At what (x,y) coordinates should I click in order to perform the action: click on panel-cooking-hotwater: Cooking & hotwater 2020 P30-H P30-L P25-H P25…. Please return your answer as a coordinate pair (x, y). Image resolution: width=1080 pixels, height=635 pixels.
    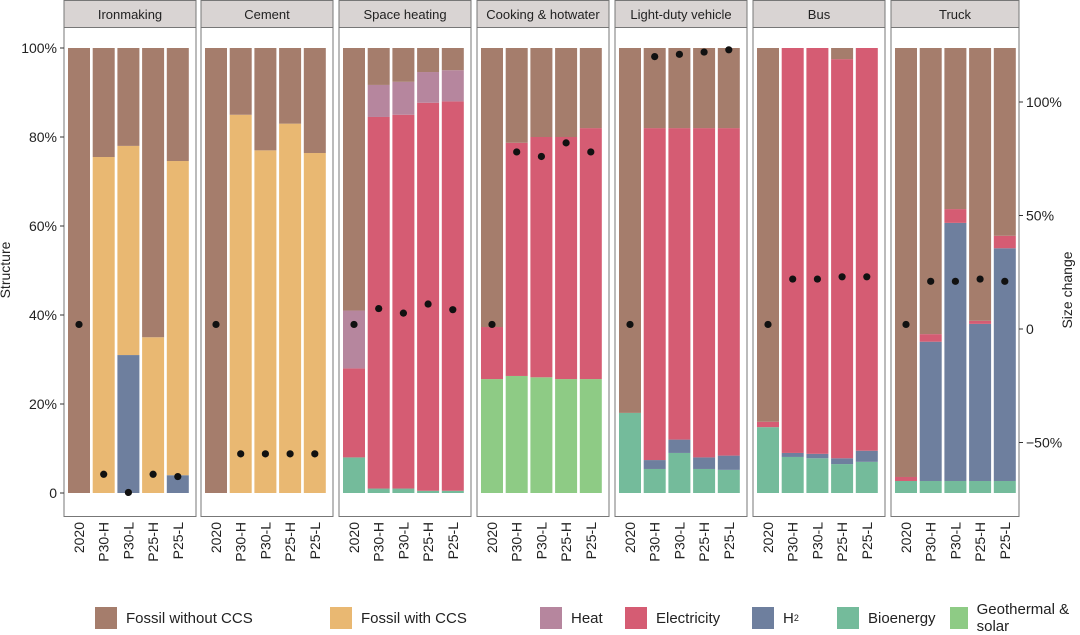
    Looking at the image, I should click on (543, 281).